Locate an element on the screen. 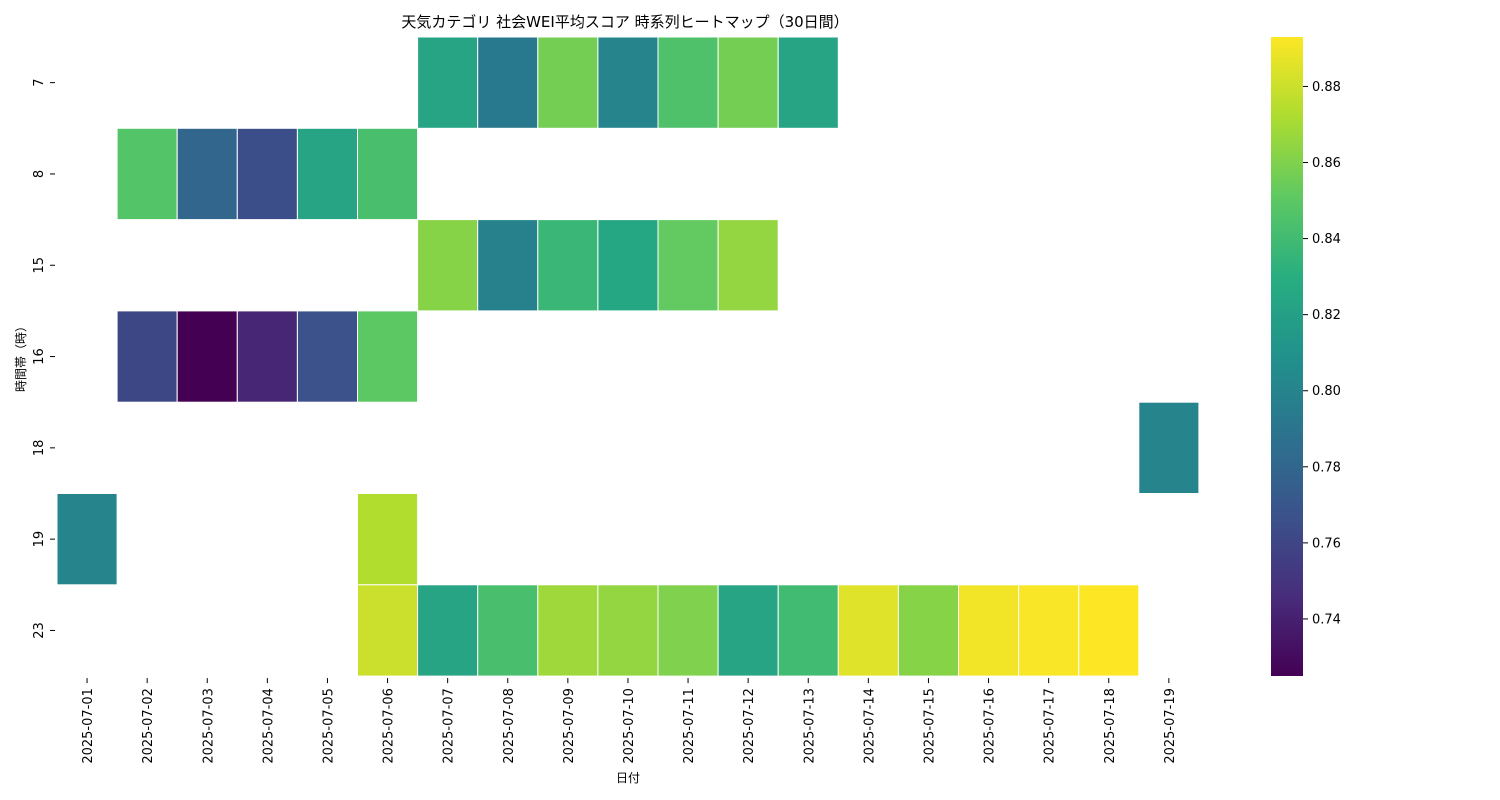 This screenshot has height=800, width=1500. x-tick-label: 2025-07-14 is located at coordinates (869, 726).